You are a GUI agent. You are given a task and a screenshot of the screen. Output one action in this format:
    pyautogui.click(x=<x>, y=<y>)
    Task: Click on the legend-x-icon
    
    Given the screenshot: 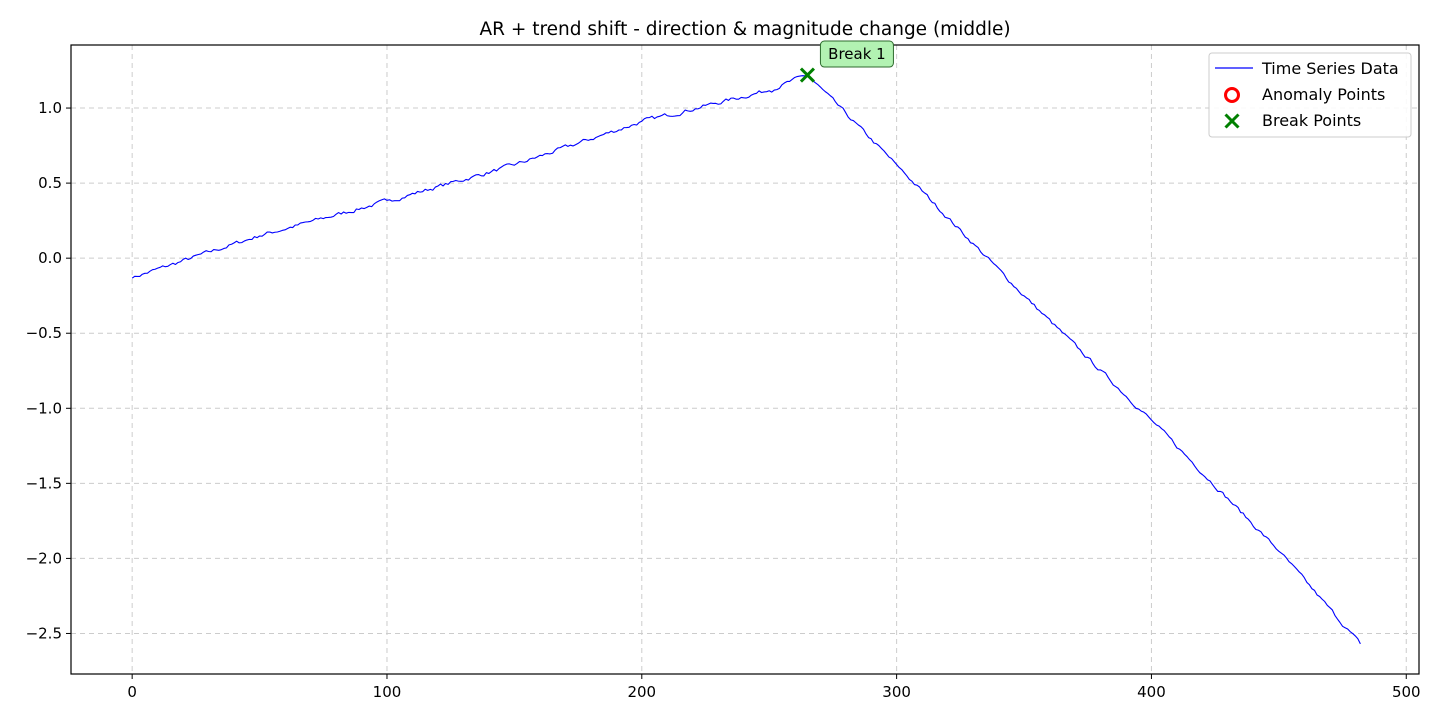 What is the action you would take?
    pyautogui.click(x=1232, y=121)
    